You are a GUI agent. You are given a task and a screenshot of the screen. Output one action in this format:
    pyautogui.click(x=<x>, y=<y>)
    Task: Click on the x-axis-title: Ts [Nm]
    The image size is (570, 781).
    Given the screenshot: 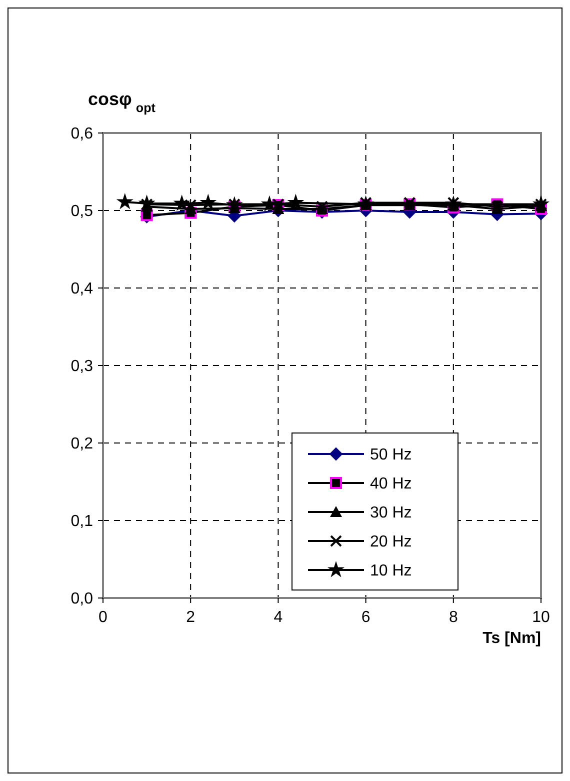 What is the action you would take?
    pyautogui.click(x=511, y=638)
    